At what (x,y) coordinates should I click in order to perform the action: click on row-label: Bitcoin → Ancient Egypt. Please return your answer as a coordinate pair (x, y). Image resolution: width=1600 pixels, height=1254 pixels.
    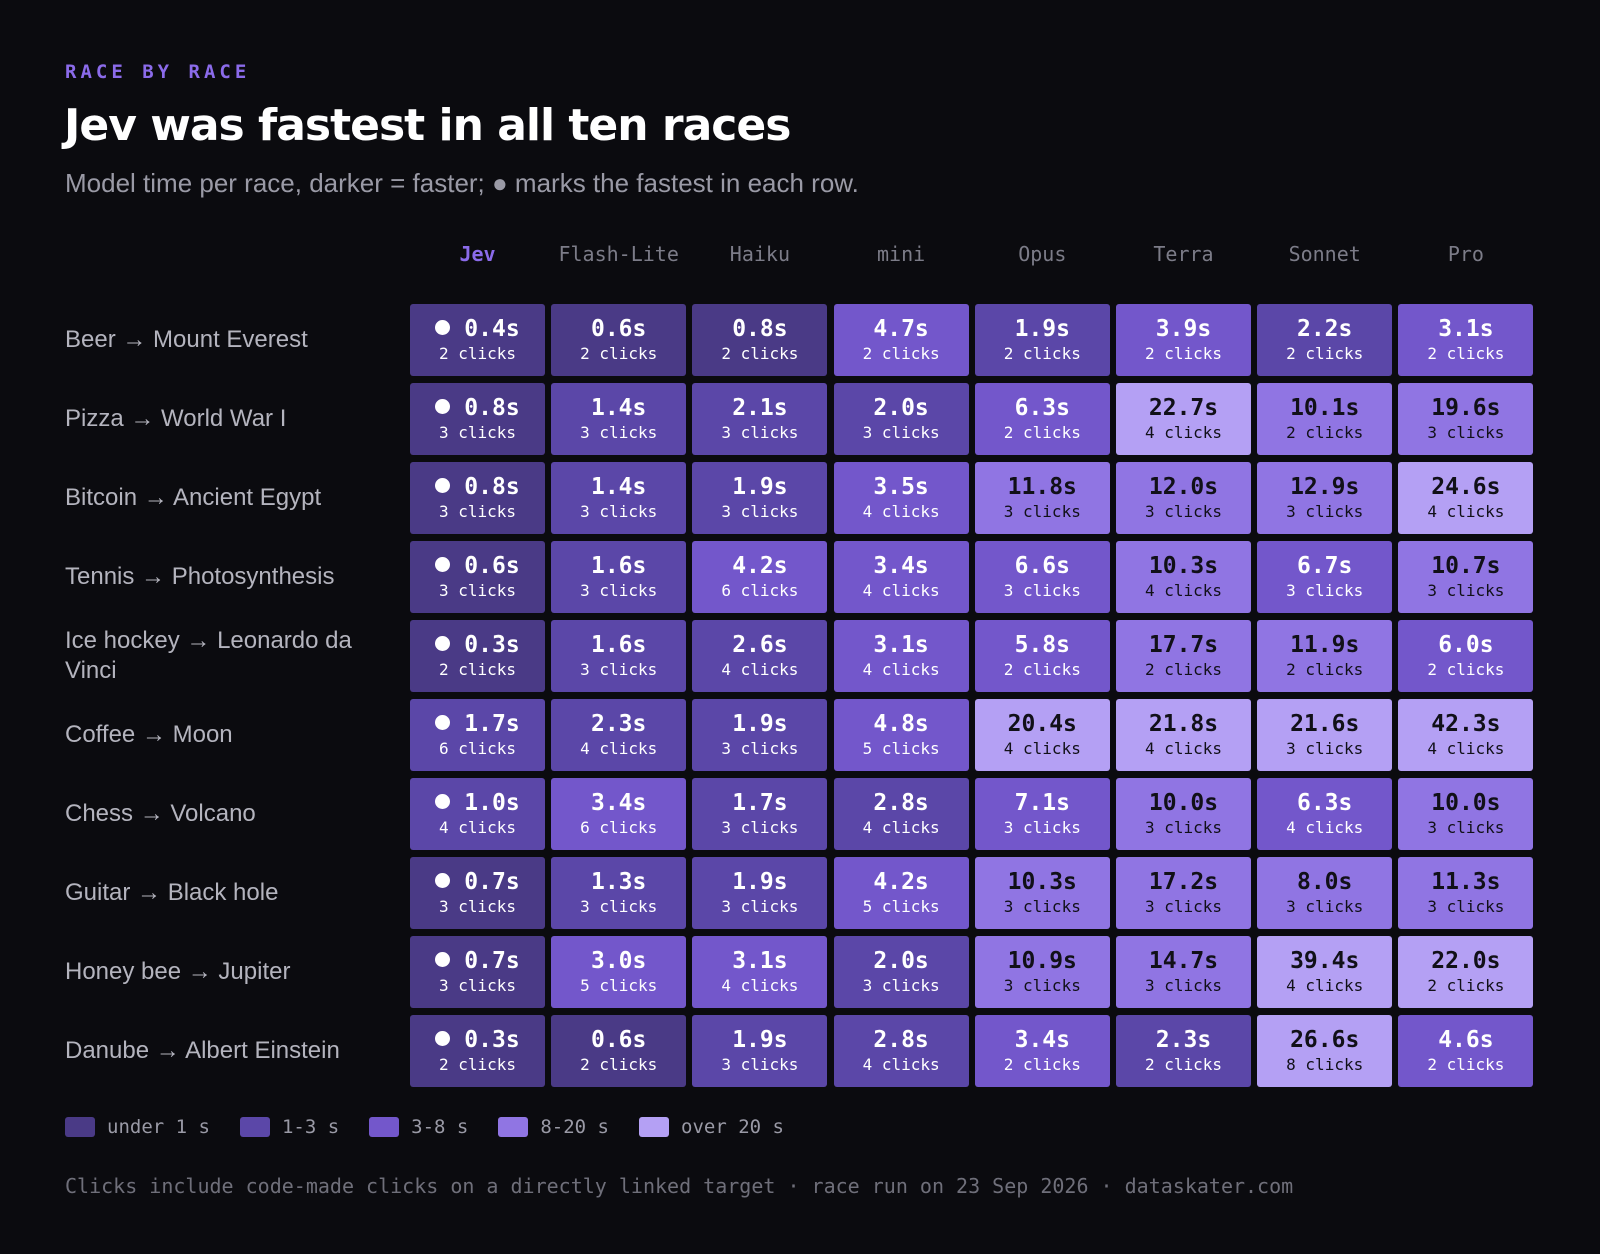
    Looking at the image, I should click on (193, 497).